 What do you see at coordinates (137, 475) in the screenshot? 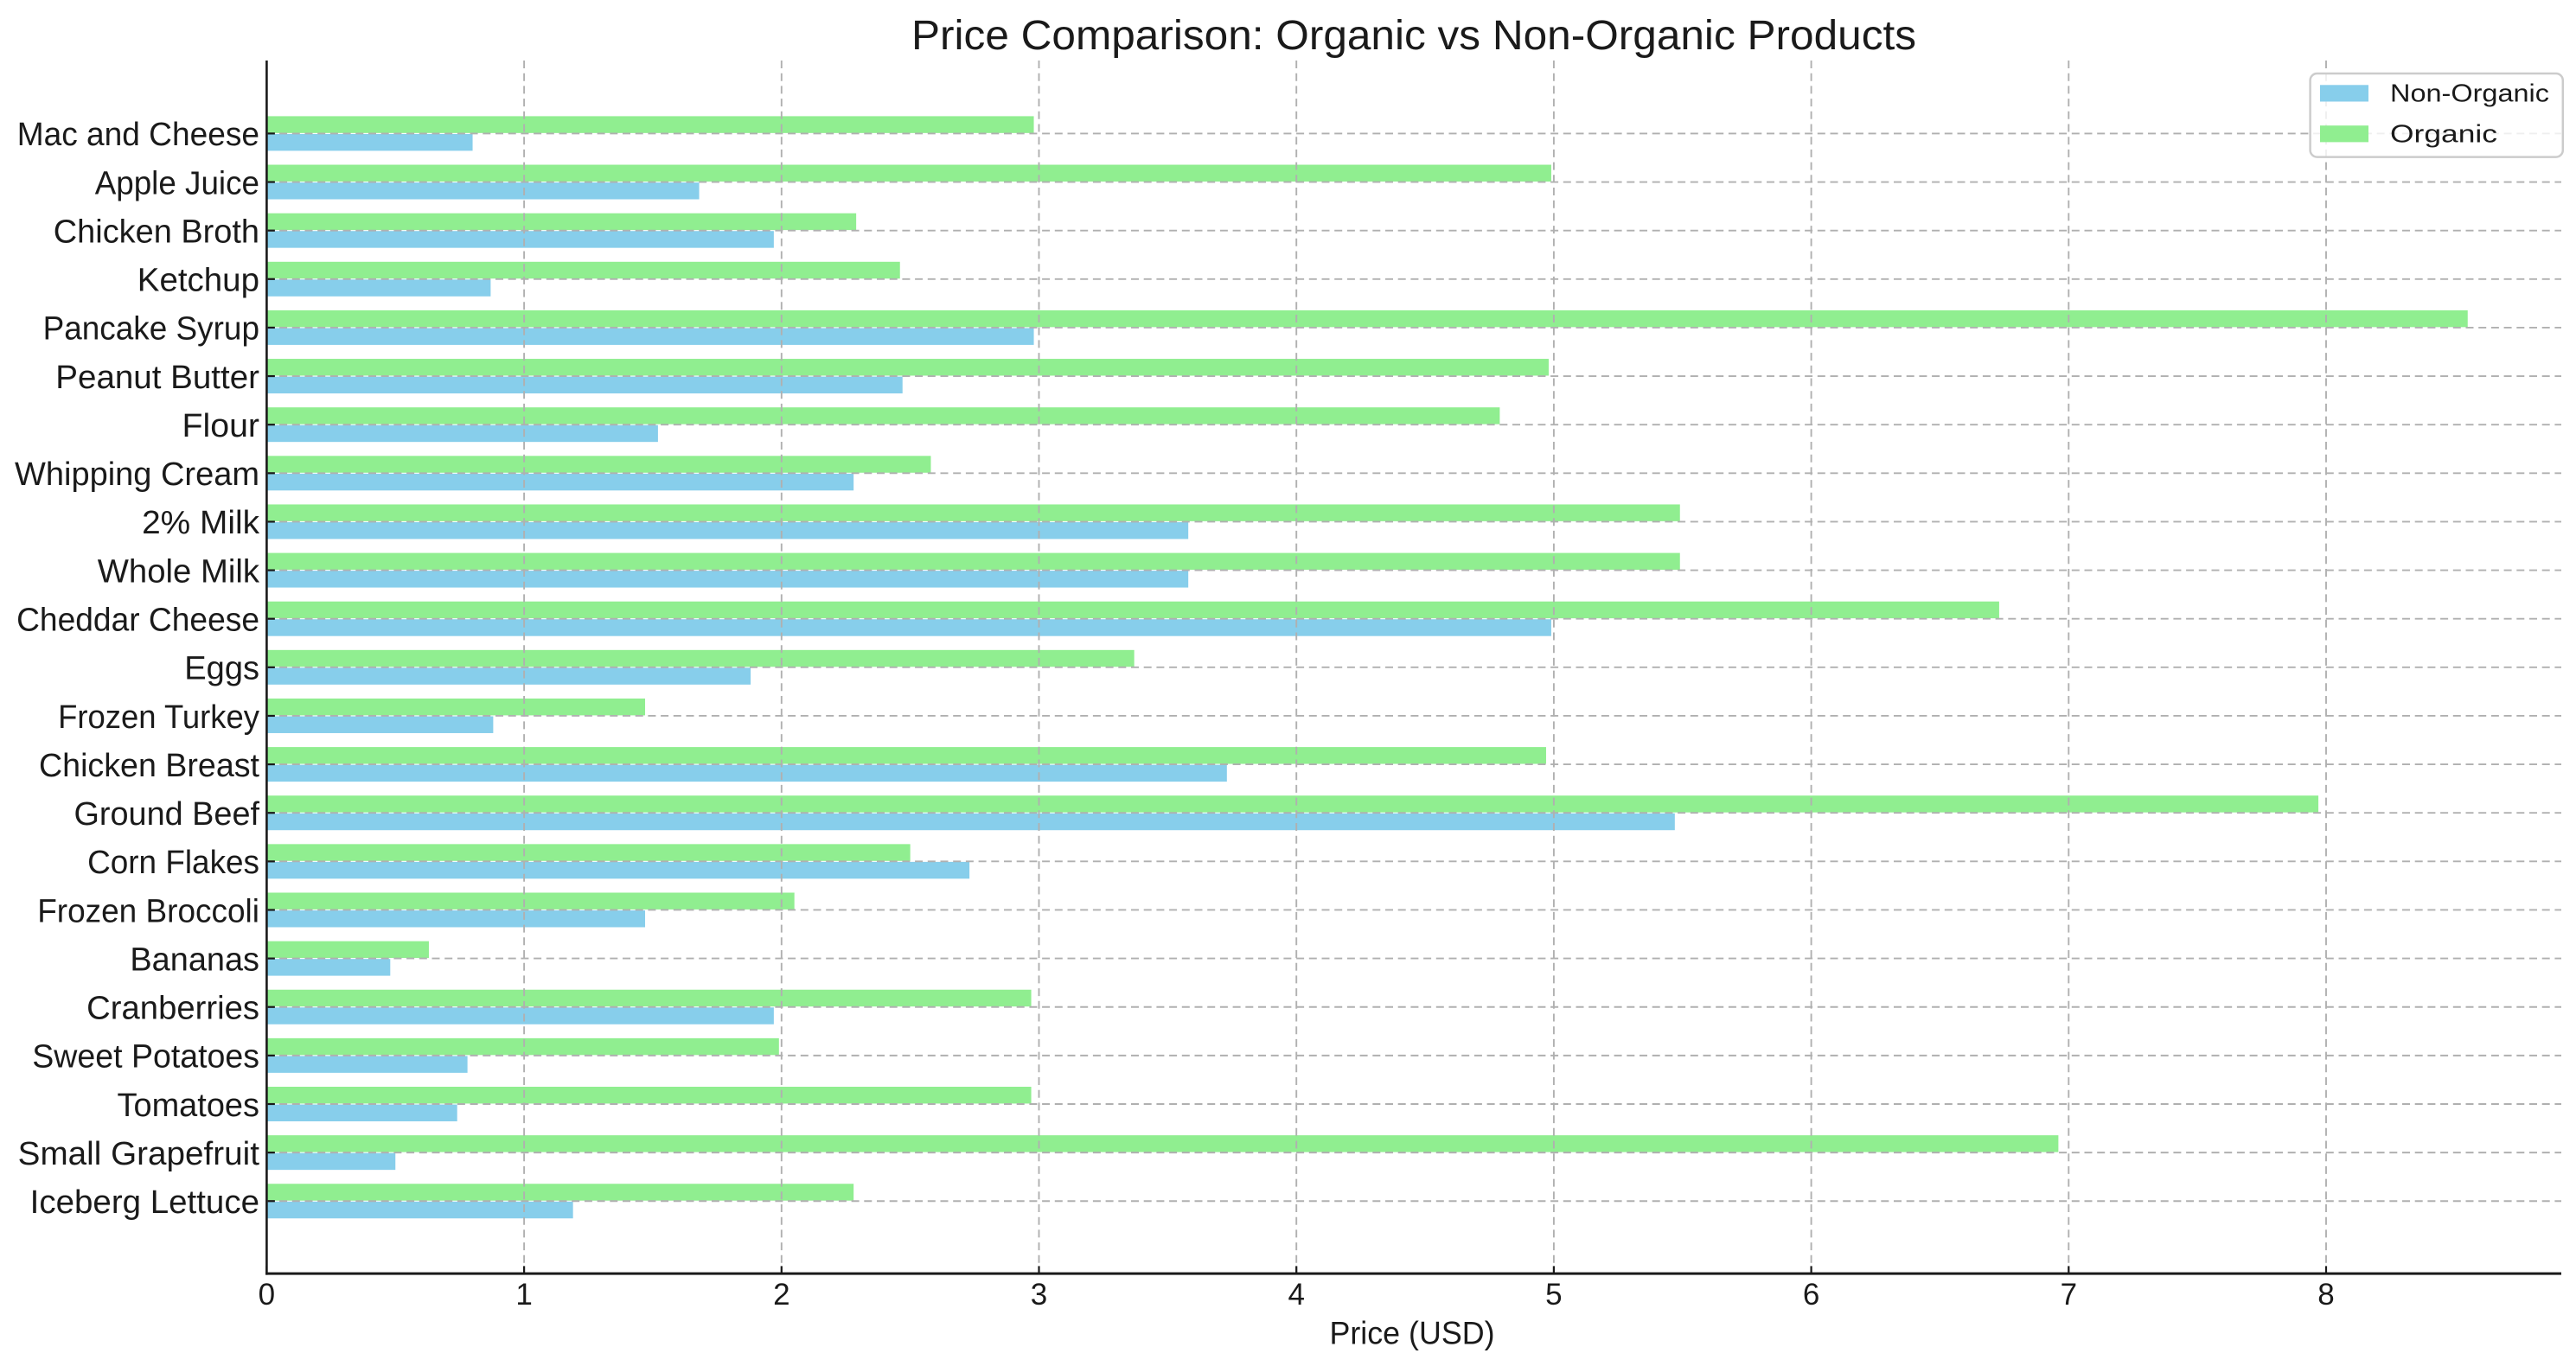
I see `svg-text: Whipping Cream` at bounding box center [137, 475].